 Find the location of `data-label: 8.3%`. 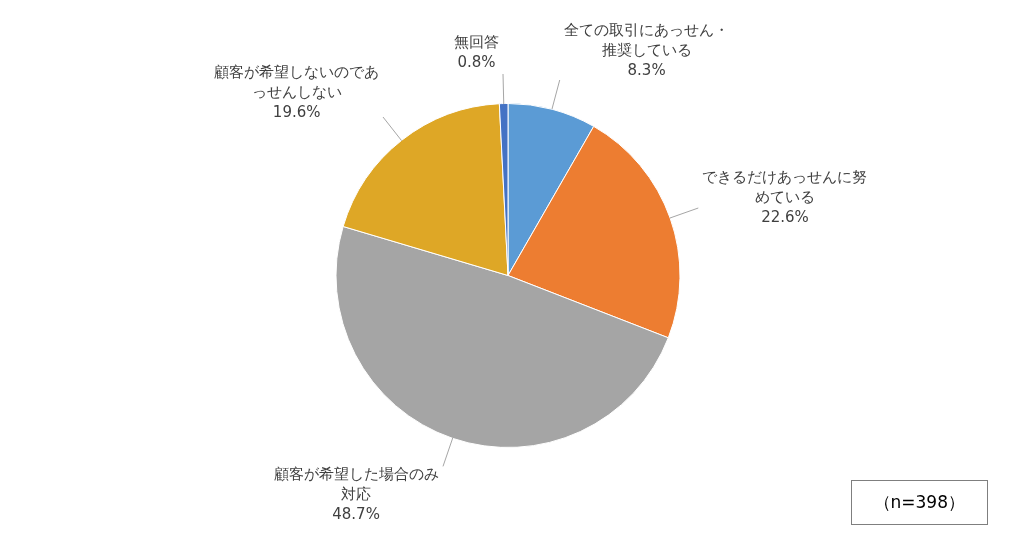

data-label: 8.3% is located at coordinates (646, 70).